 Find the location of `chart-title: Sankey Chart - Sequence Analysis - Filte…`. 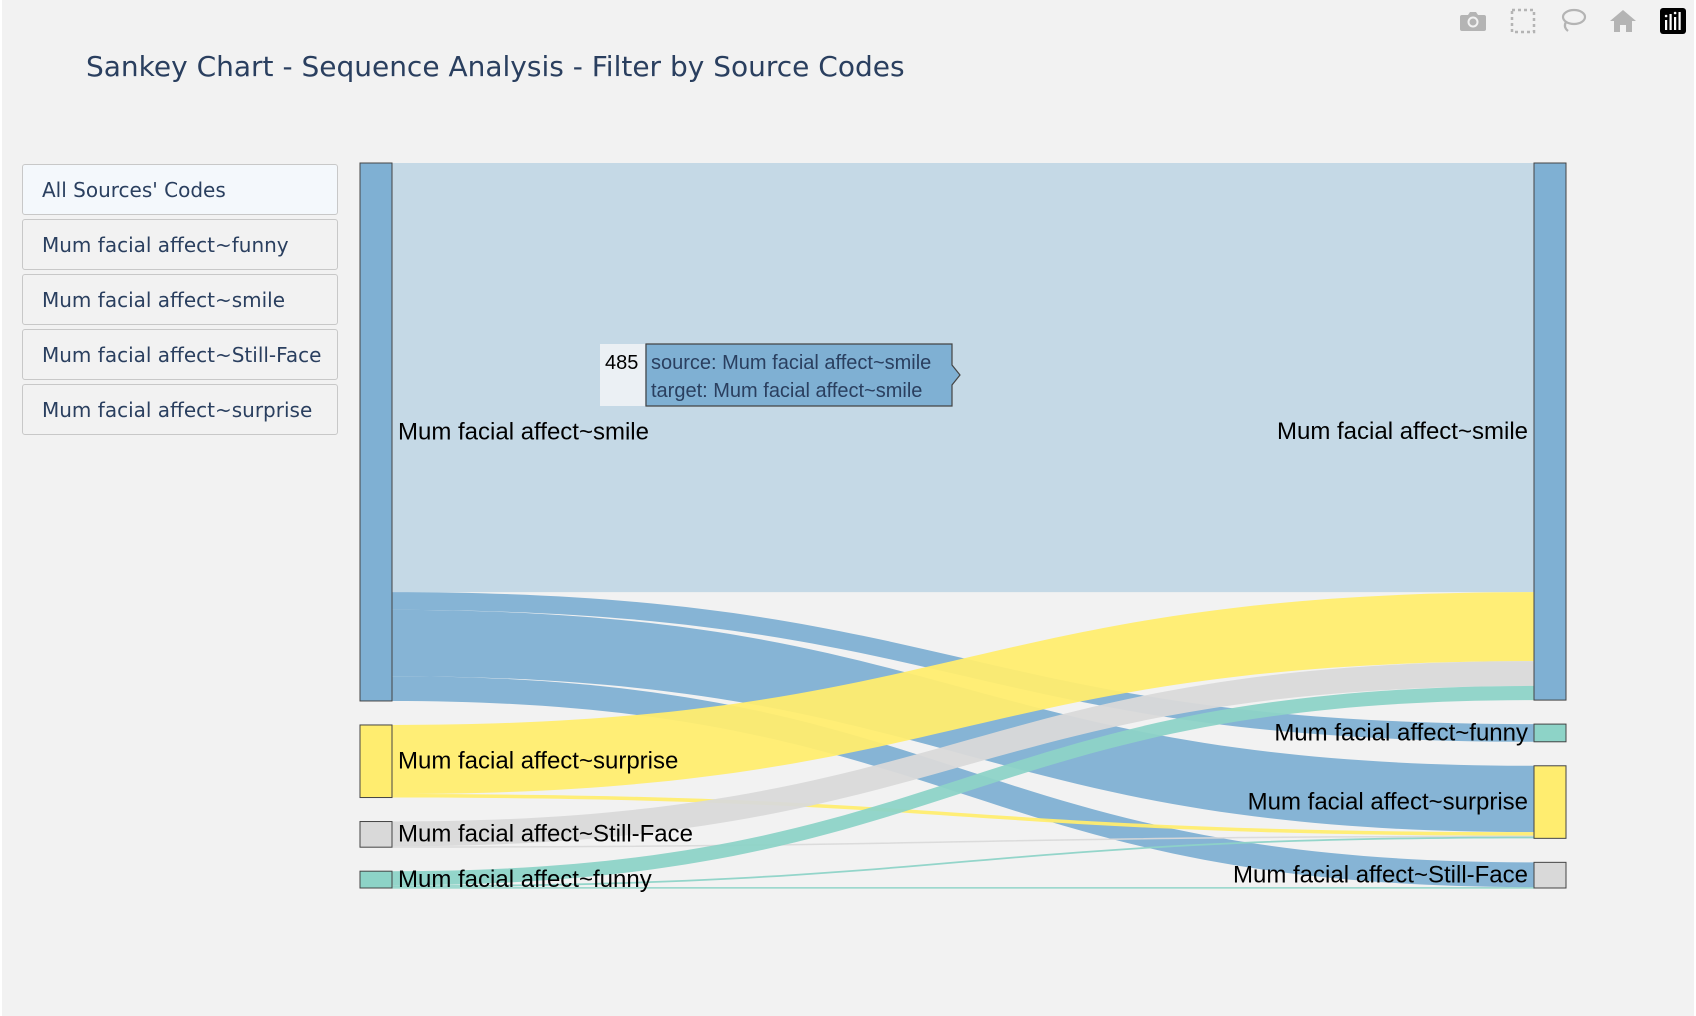

chart-title: Sankey Chart - Sequence Analysis - Filte… is located at coordinates (495, 66).